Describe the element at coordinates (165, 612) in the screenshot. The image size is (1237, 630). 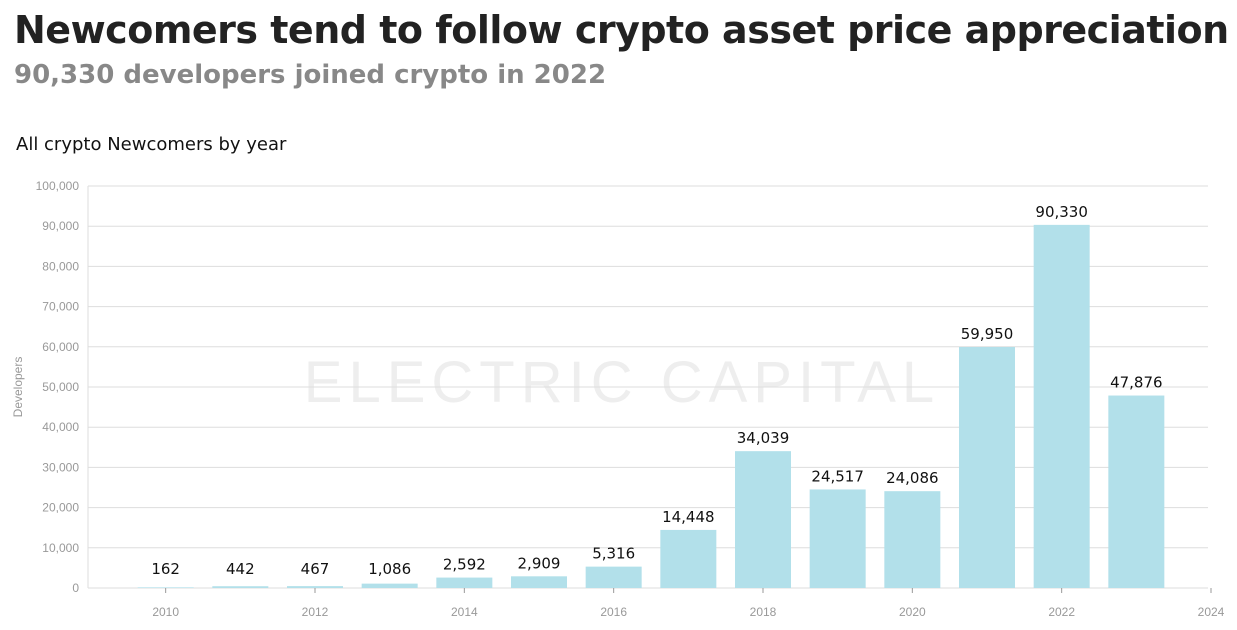
I see `x-tick-label: 2010` at that location.